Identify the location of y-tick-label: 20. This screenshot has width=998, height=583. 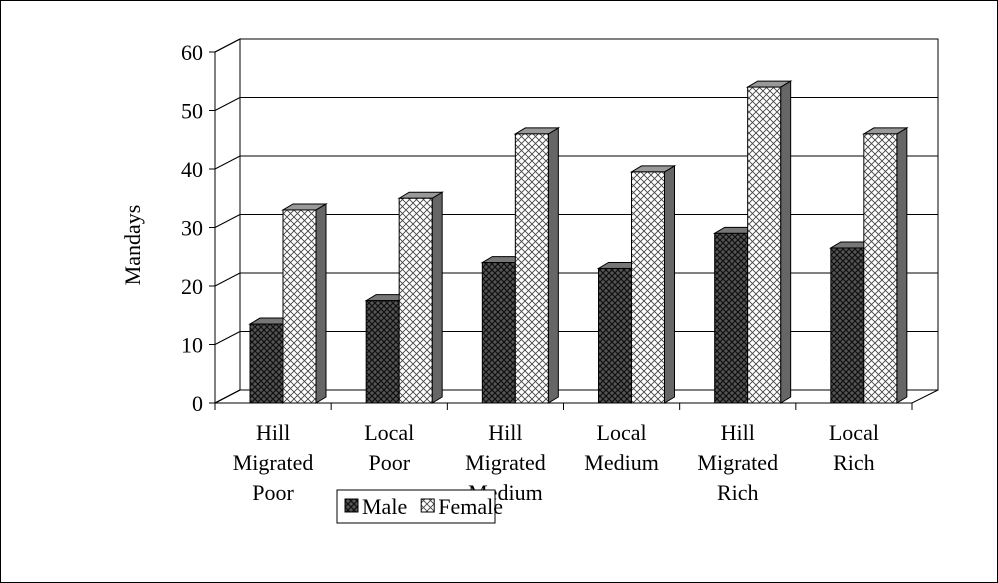
(192, 286).